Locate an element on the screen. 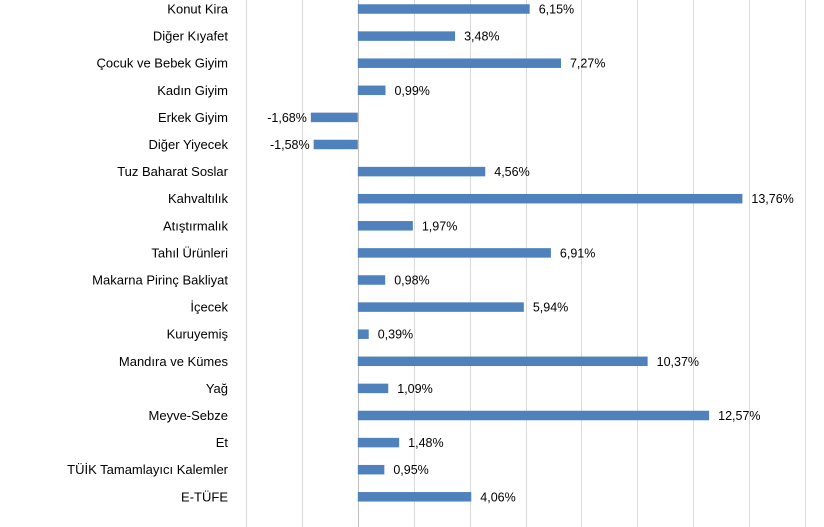 This screenshot has height=527, width=824. value-label: 7,27% is located at coordinates (587, 64).